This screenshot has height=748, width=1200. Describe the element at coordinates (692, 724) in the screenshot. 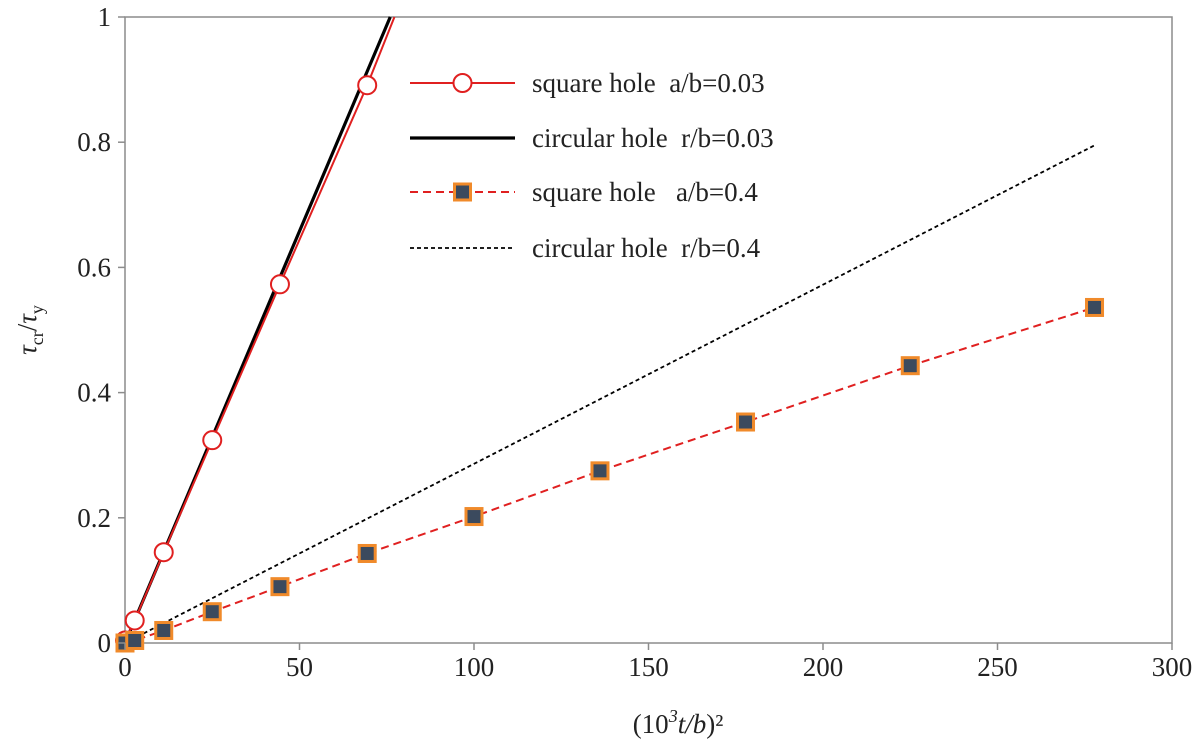

I see `x-axis-title-mid: t/b` at that location.